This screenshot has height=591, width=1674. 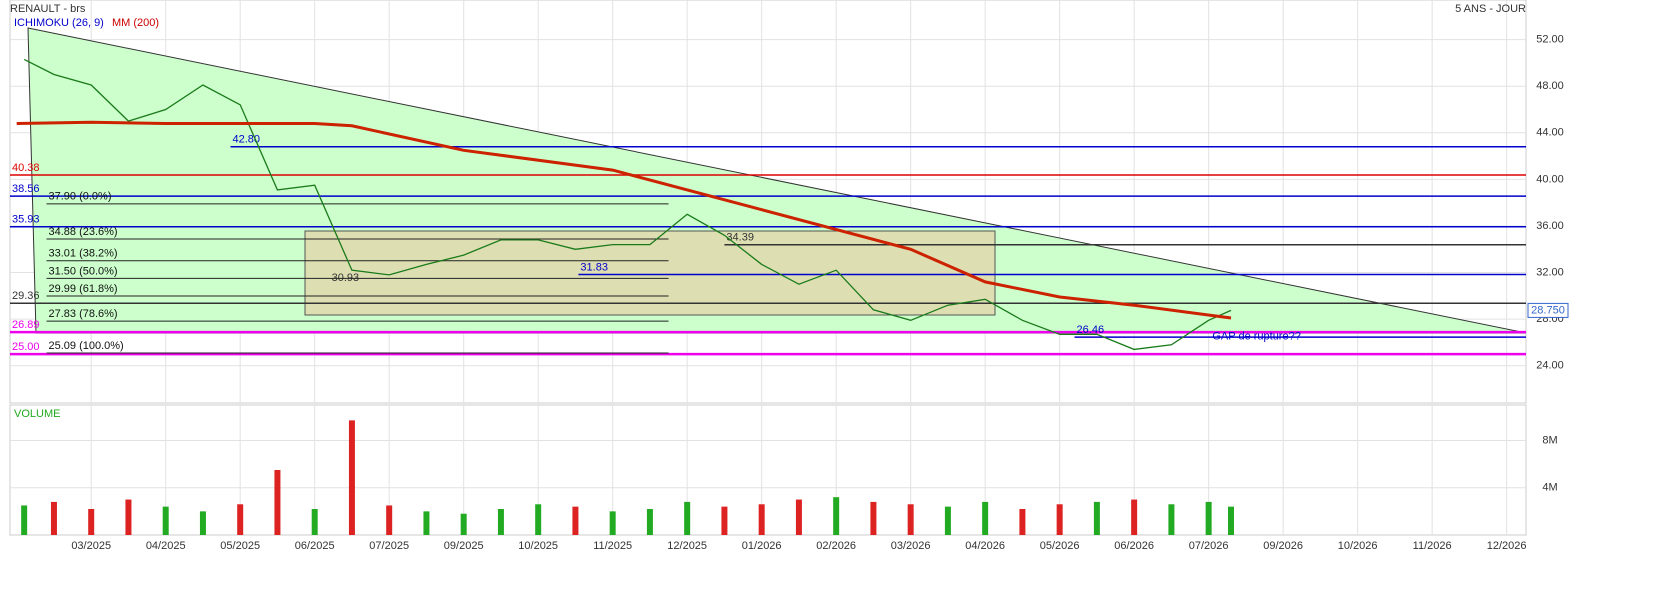 I want to click on x-tick-label: 07/2025, so click(x=389, y=546).